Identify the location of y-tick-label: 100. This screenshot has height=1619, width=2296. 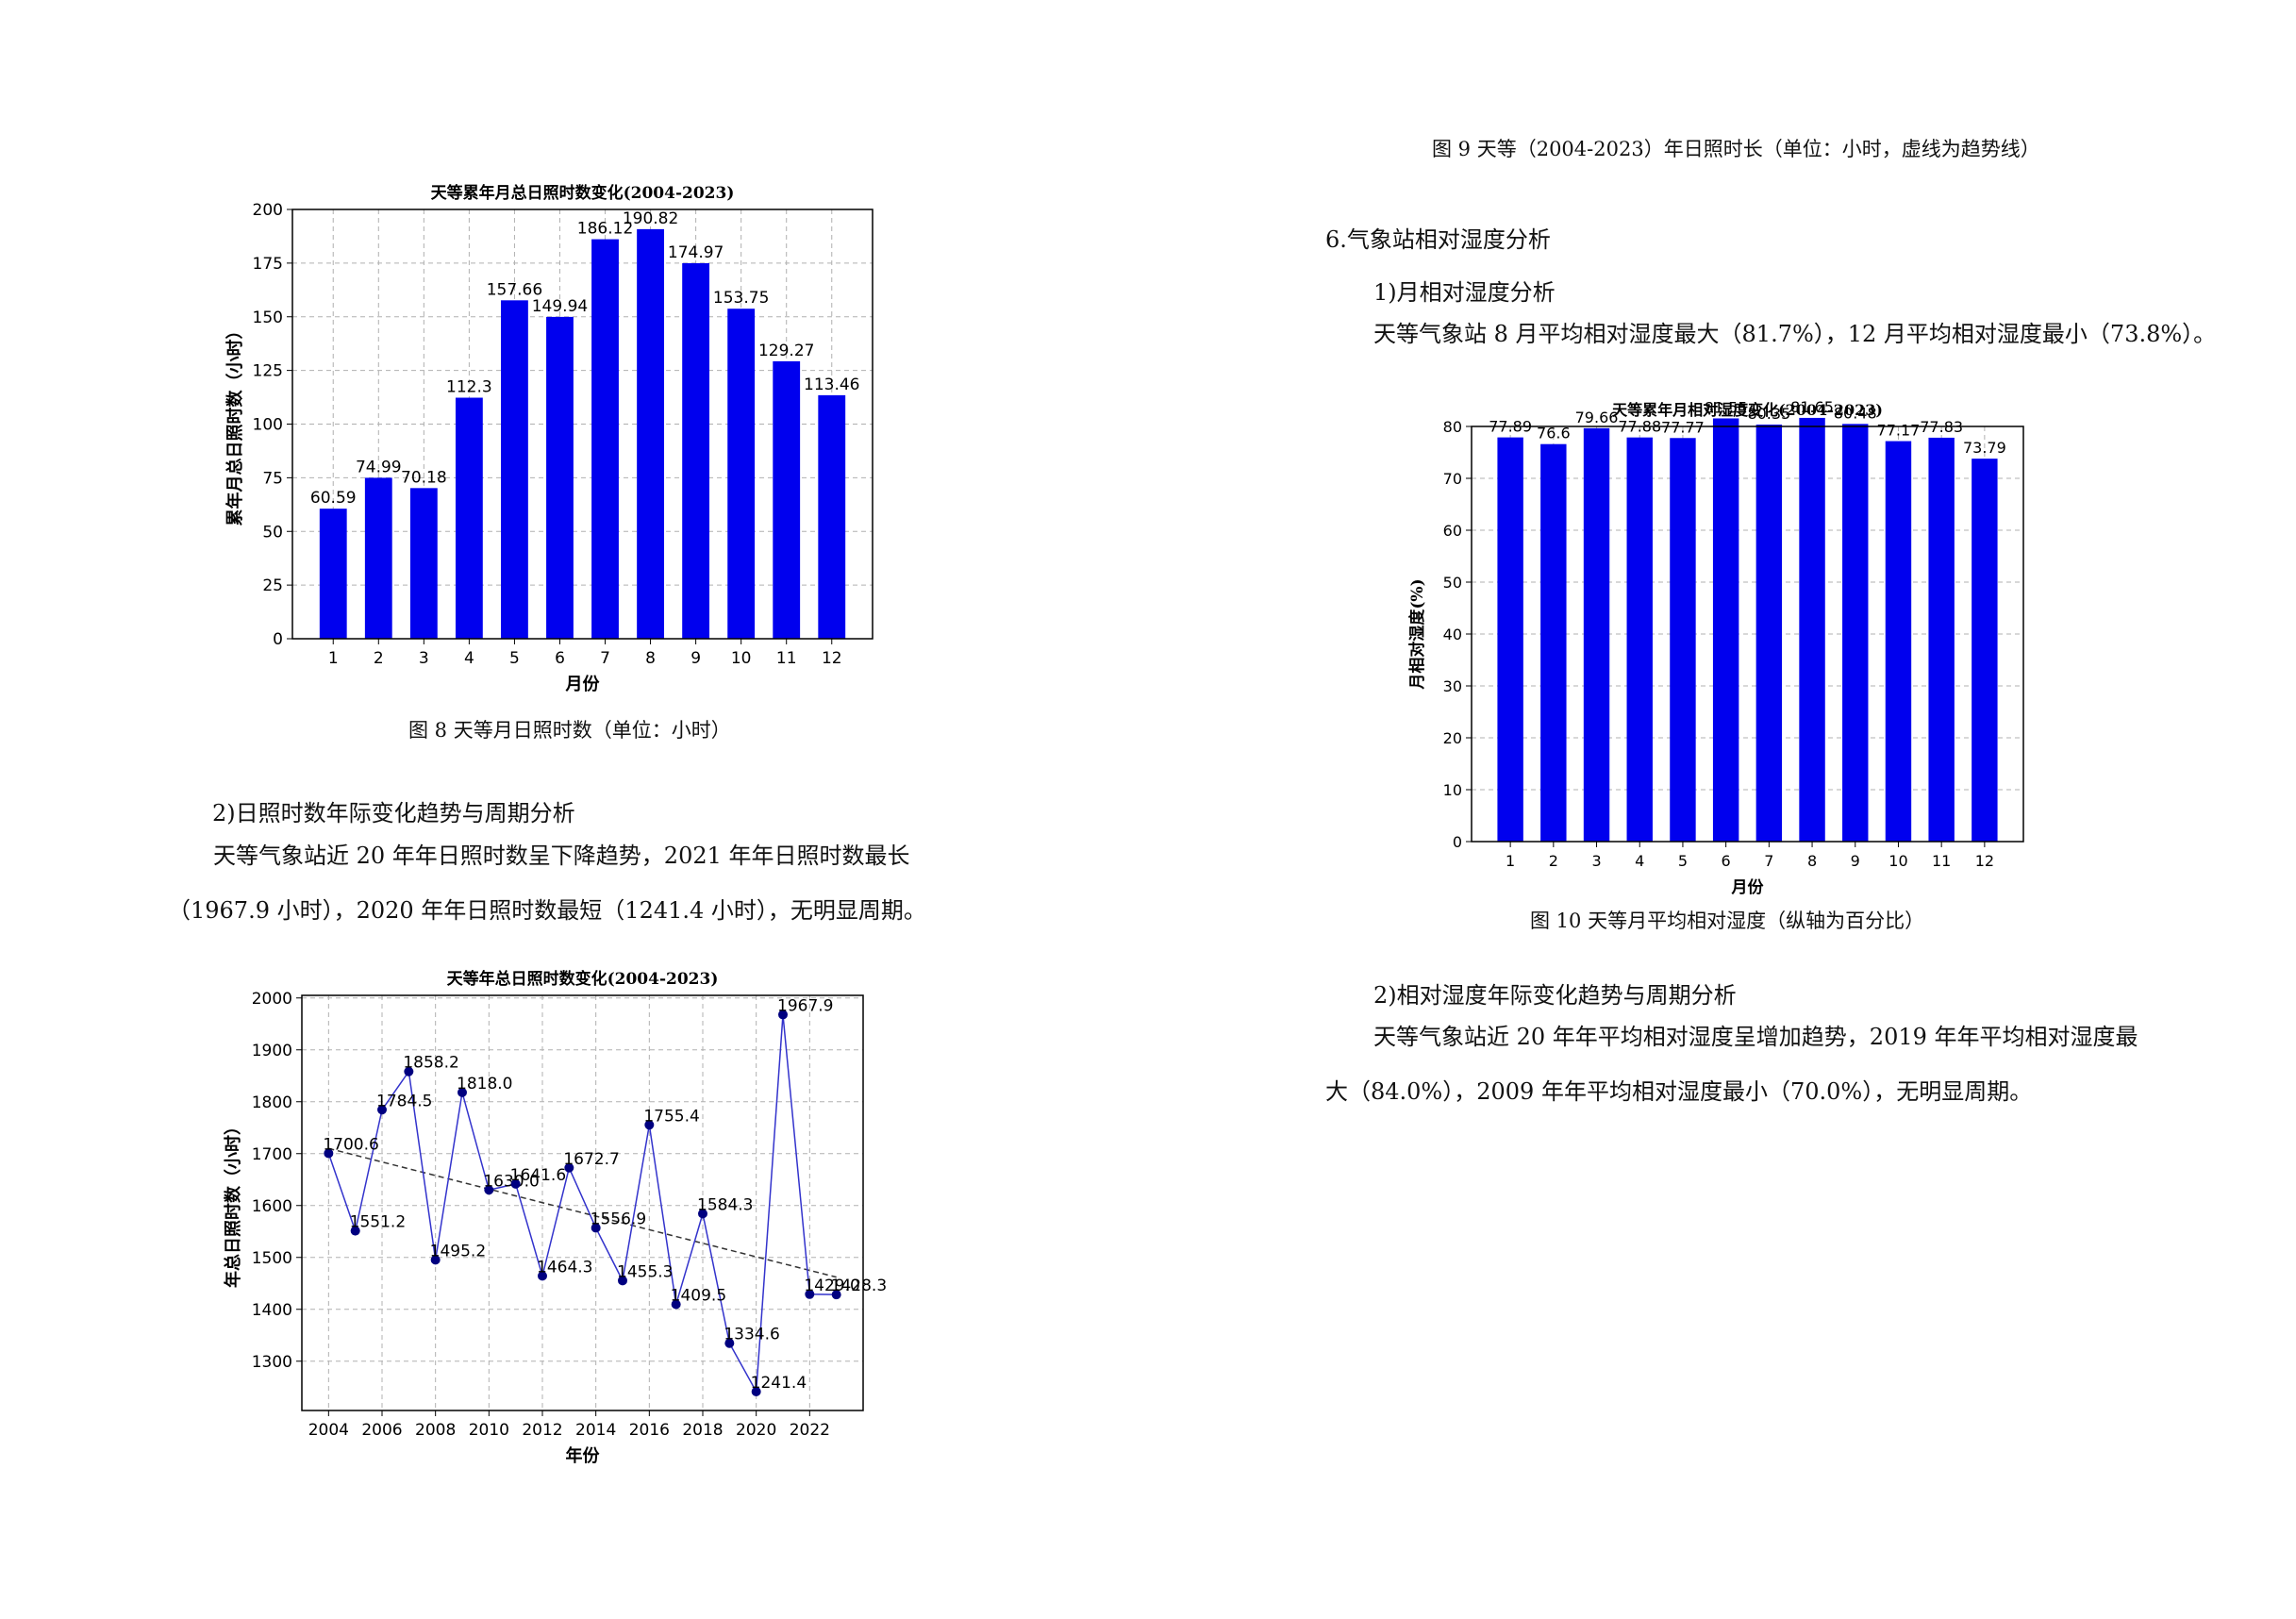
(268, 425).